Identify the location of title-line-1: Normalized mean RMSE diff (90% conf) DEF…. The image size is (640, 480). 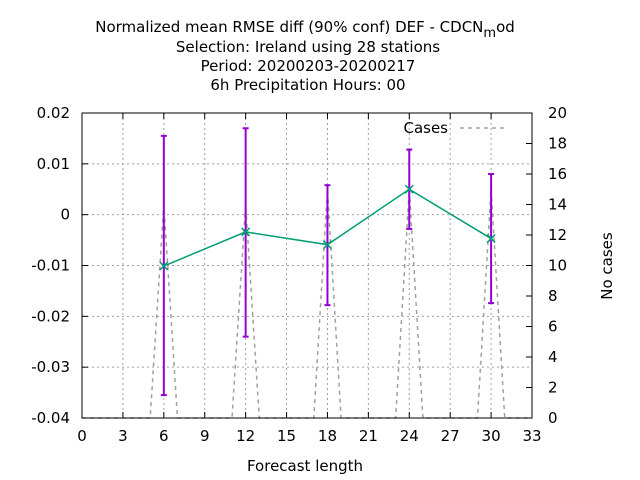
(305, 29).